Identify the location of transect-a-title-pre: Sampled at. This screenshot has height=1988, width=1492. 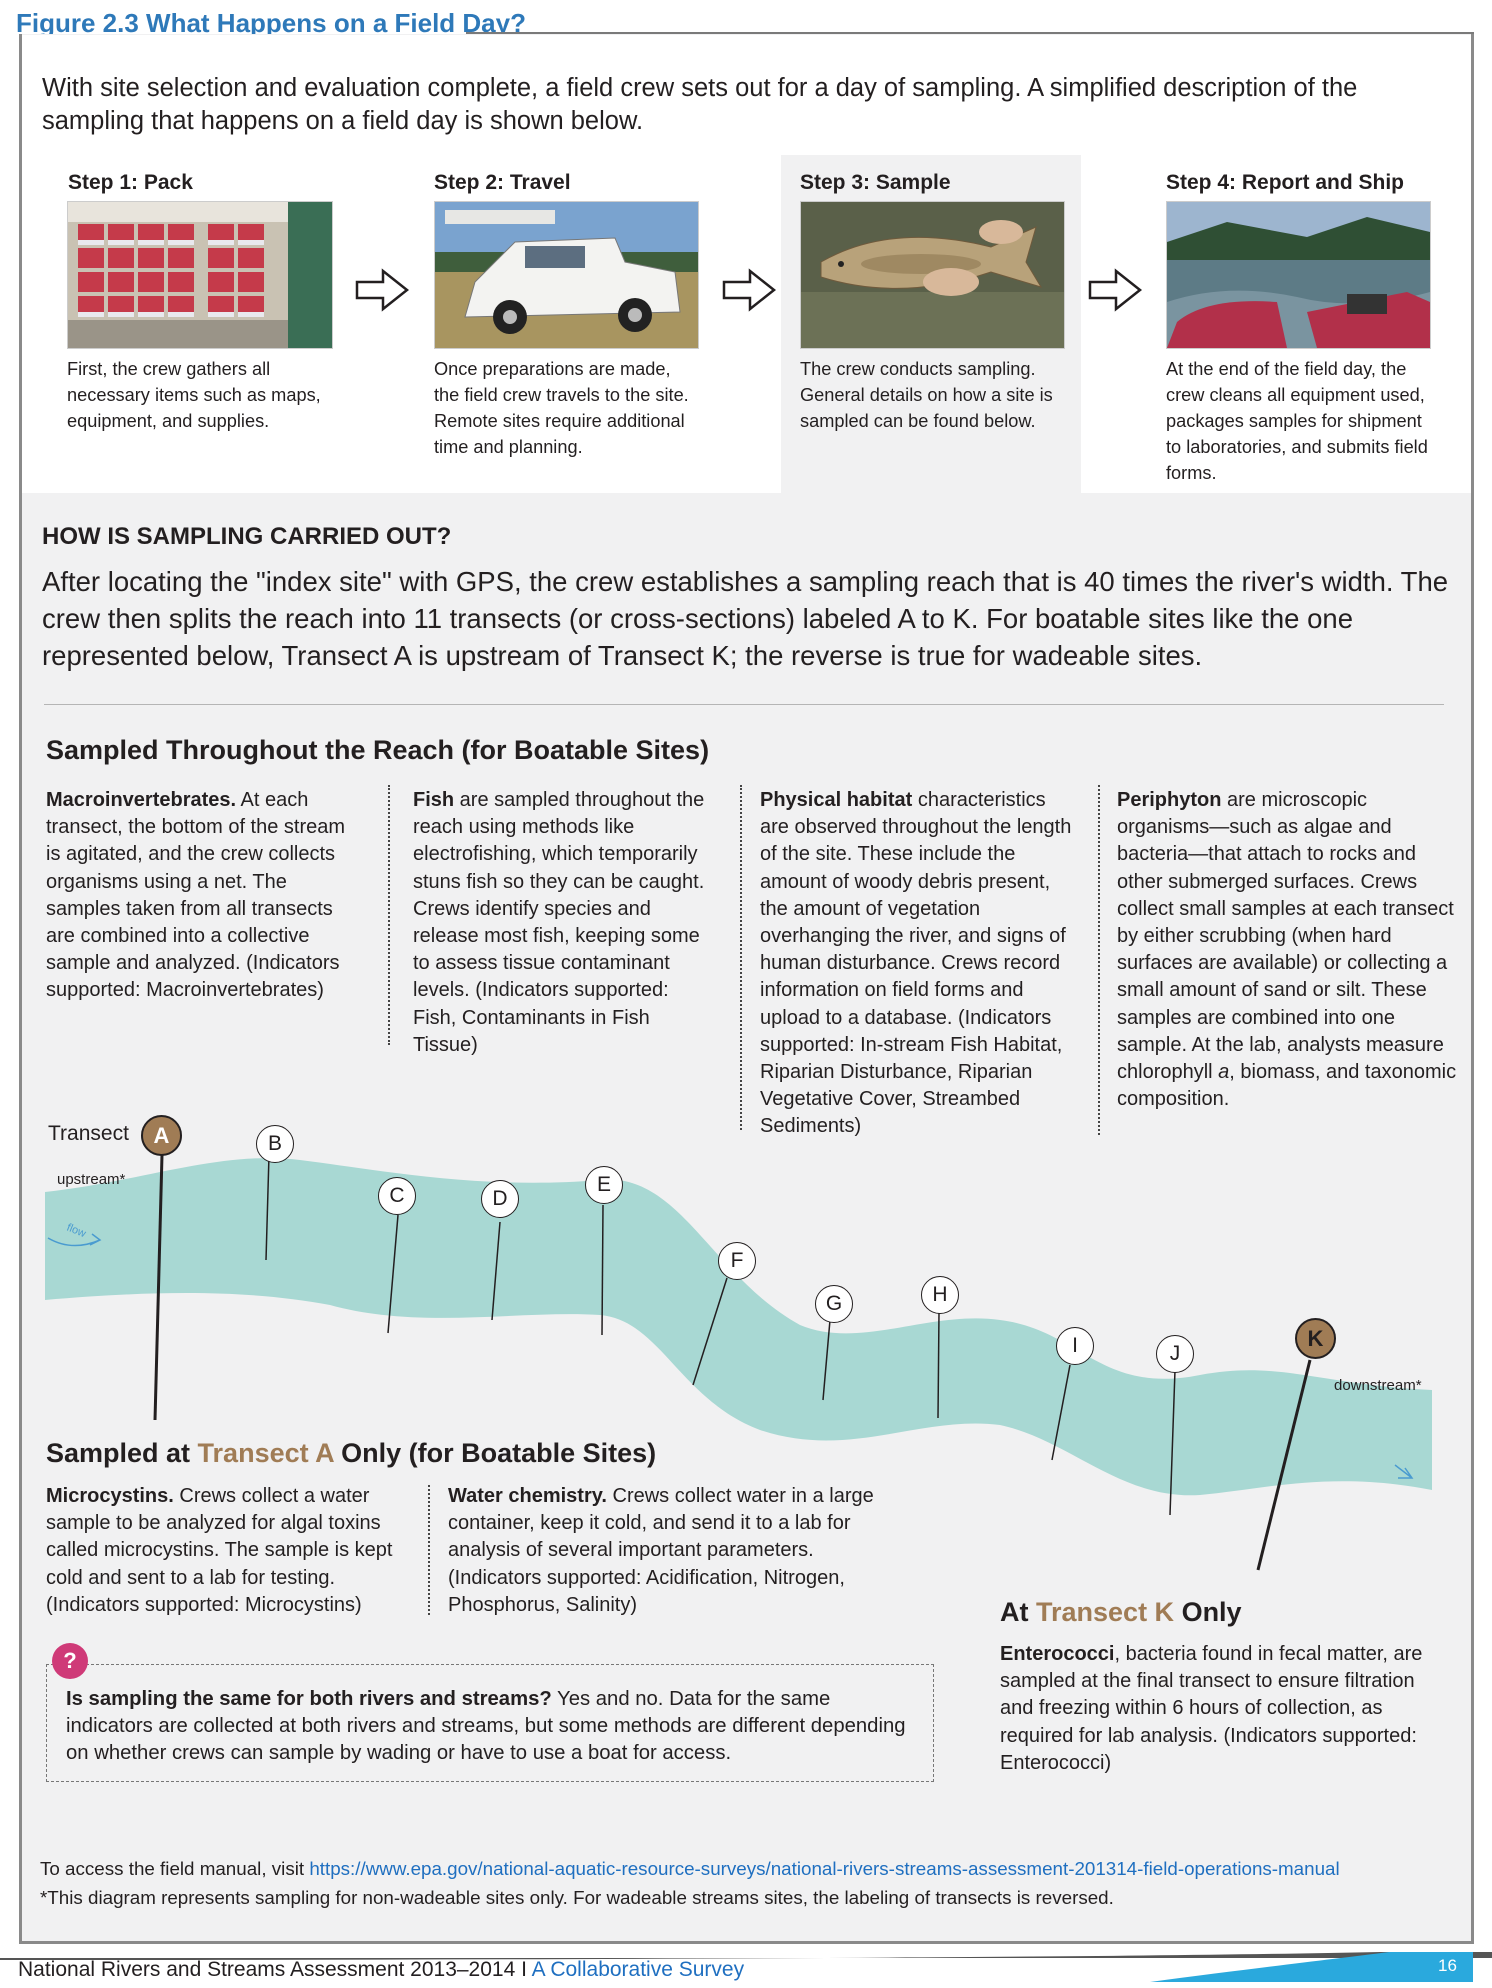
(122, 1453).